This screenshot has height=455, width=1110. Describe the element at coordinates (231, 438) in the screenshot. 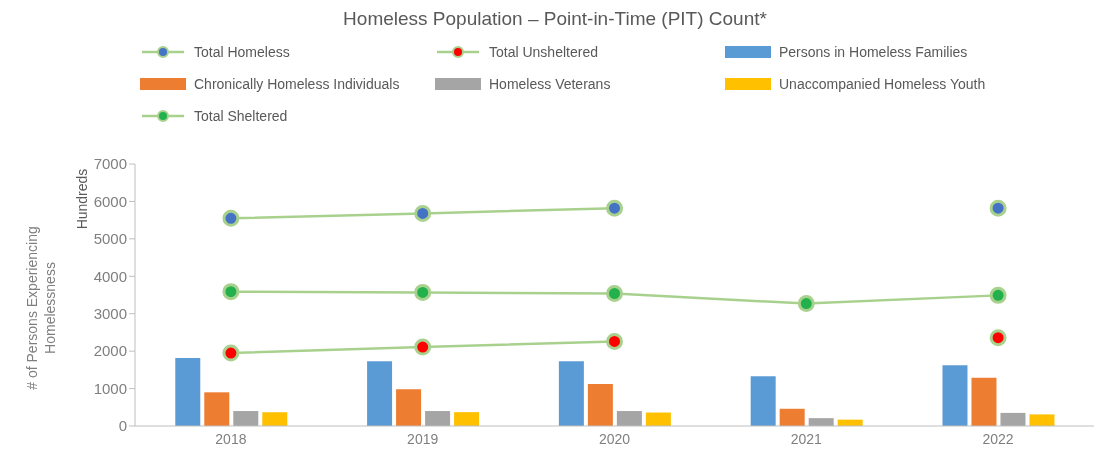

I see `x-tick-label: 2018` at that location.